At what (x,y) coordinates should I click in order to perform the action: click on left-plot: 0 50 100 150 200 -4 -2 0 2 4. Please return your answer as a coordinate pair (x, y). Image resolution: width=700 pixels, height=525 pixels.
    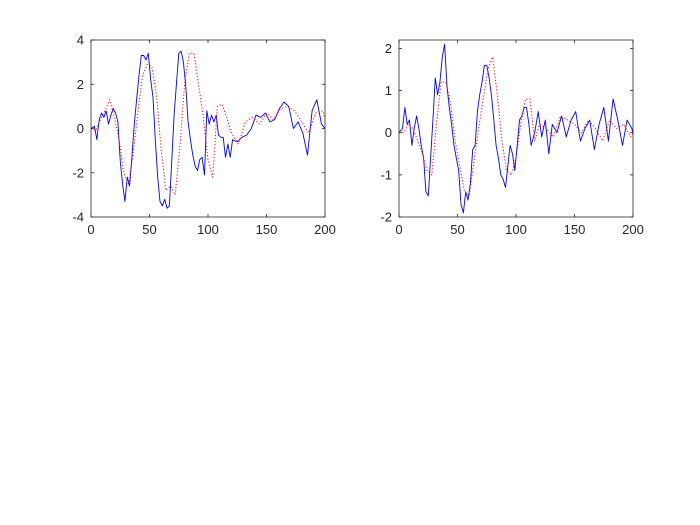
    Looking at the image, I should click on (203, 135).